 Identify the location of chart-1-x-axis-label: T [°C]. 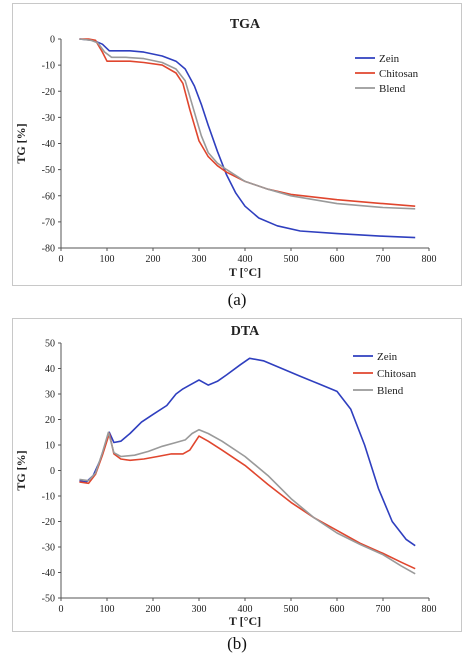
(245, 621).